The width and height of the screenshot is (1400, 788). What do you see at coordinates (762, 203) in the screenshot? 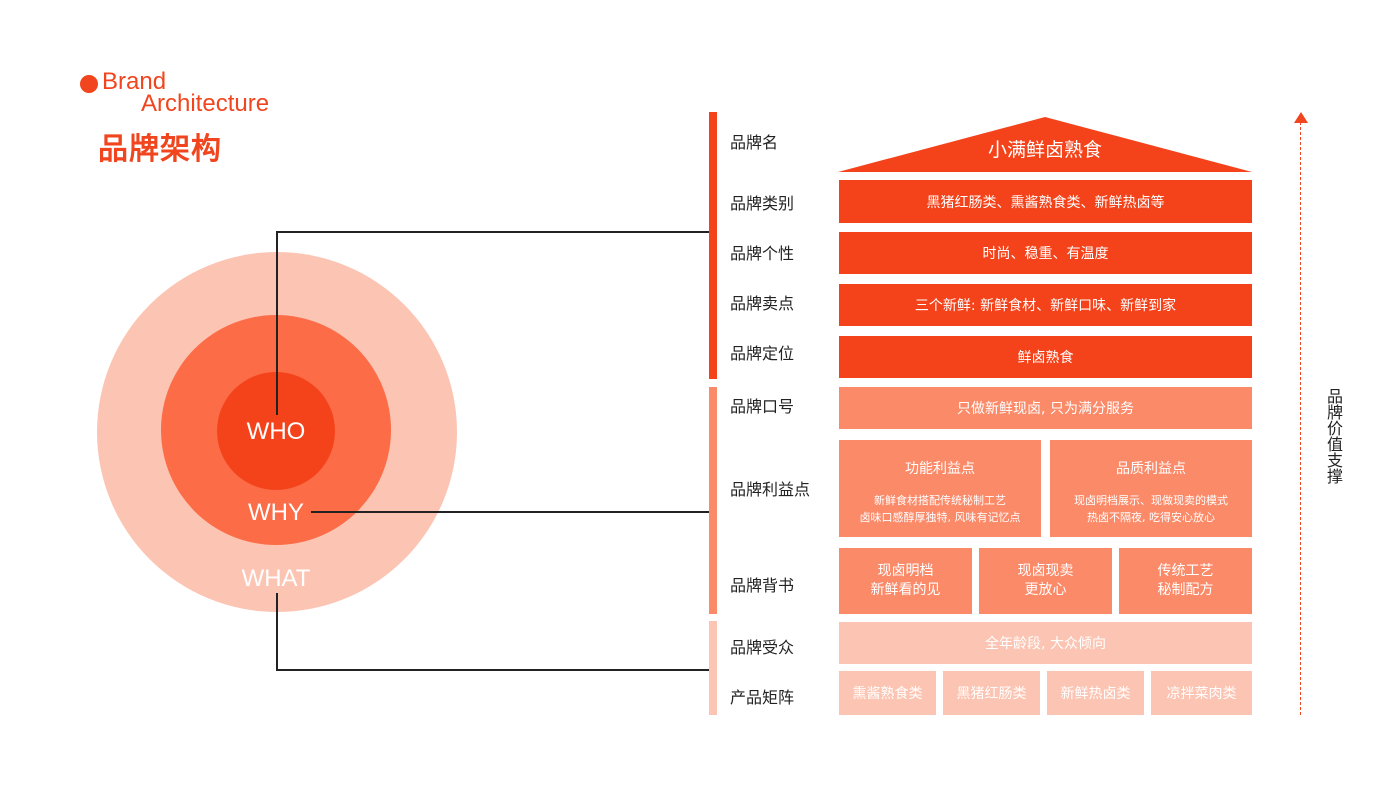
I see `row-label-category: 品牌类别` at bounding box center [762, 203].